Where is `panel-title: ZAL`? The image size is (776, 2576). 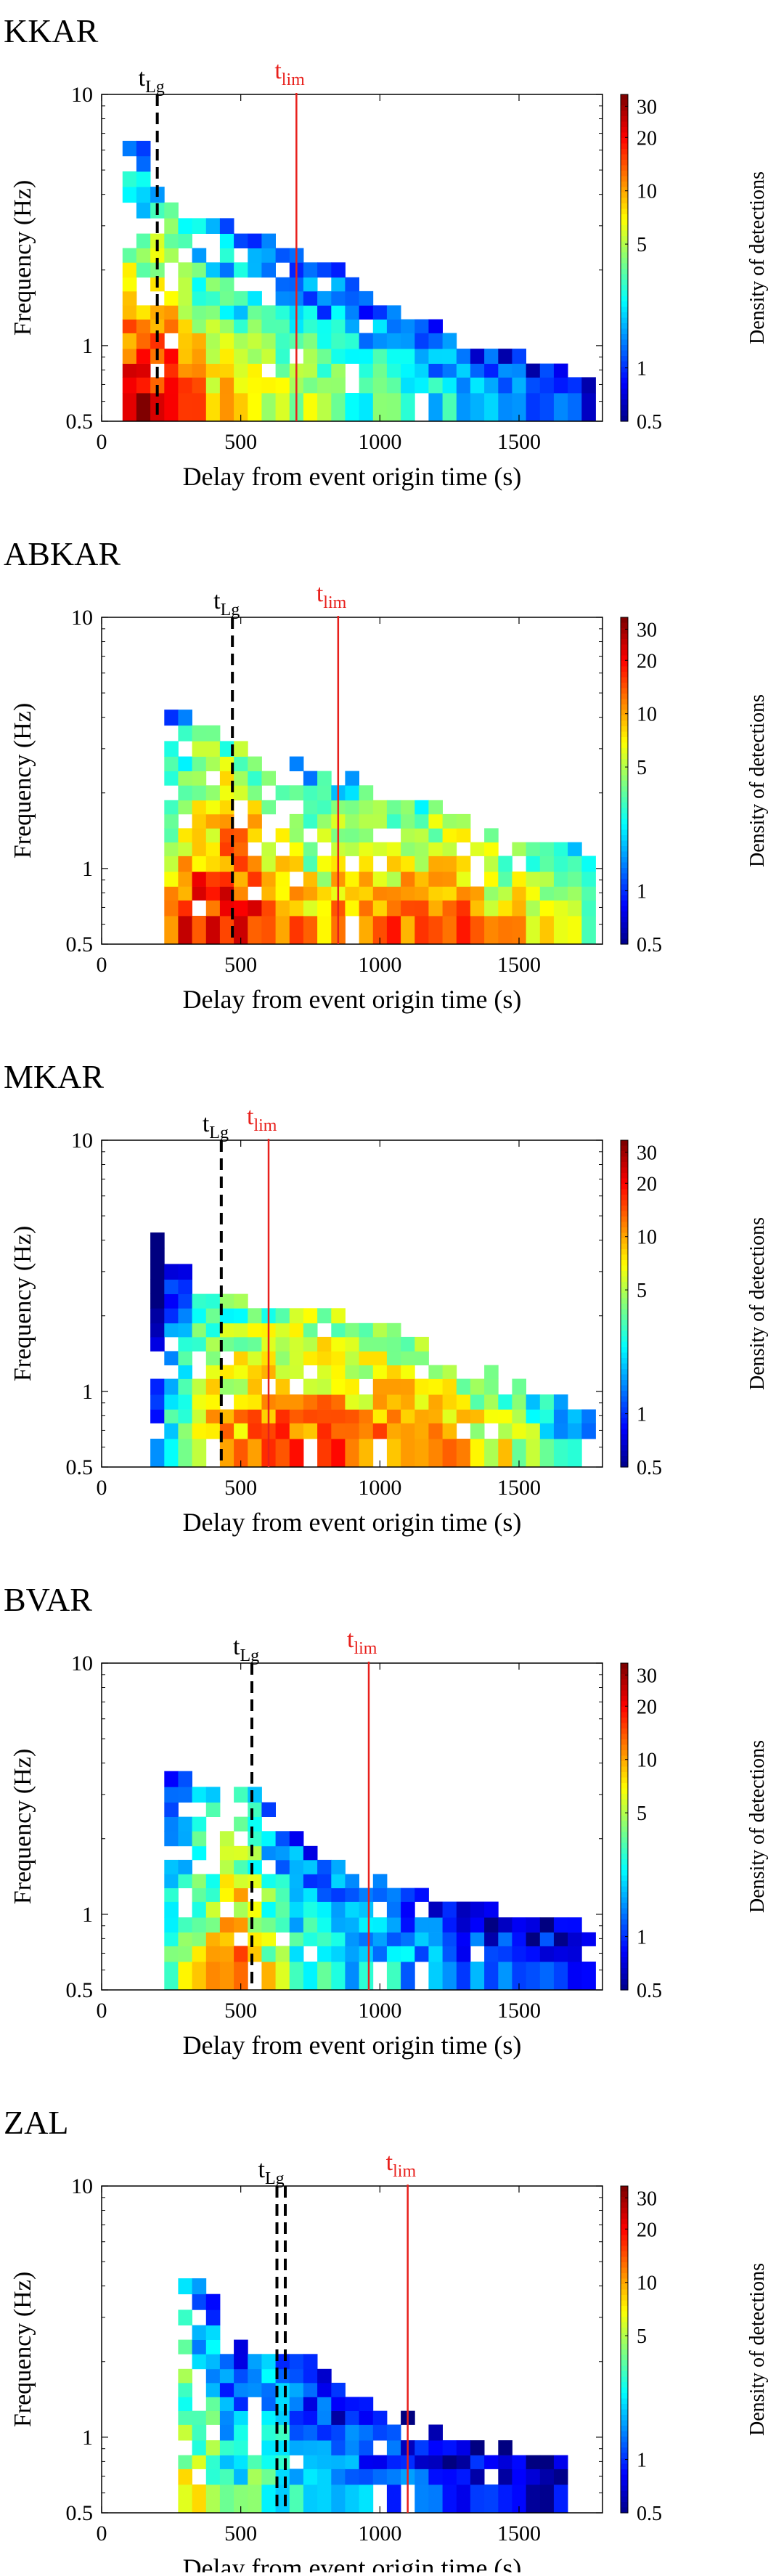 panel-title: ZAL is located at coordinates (36, 2122).